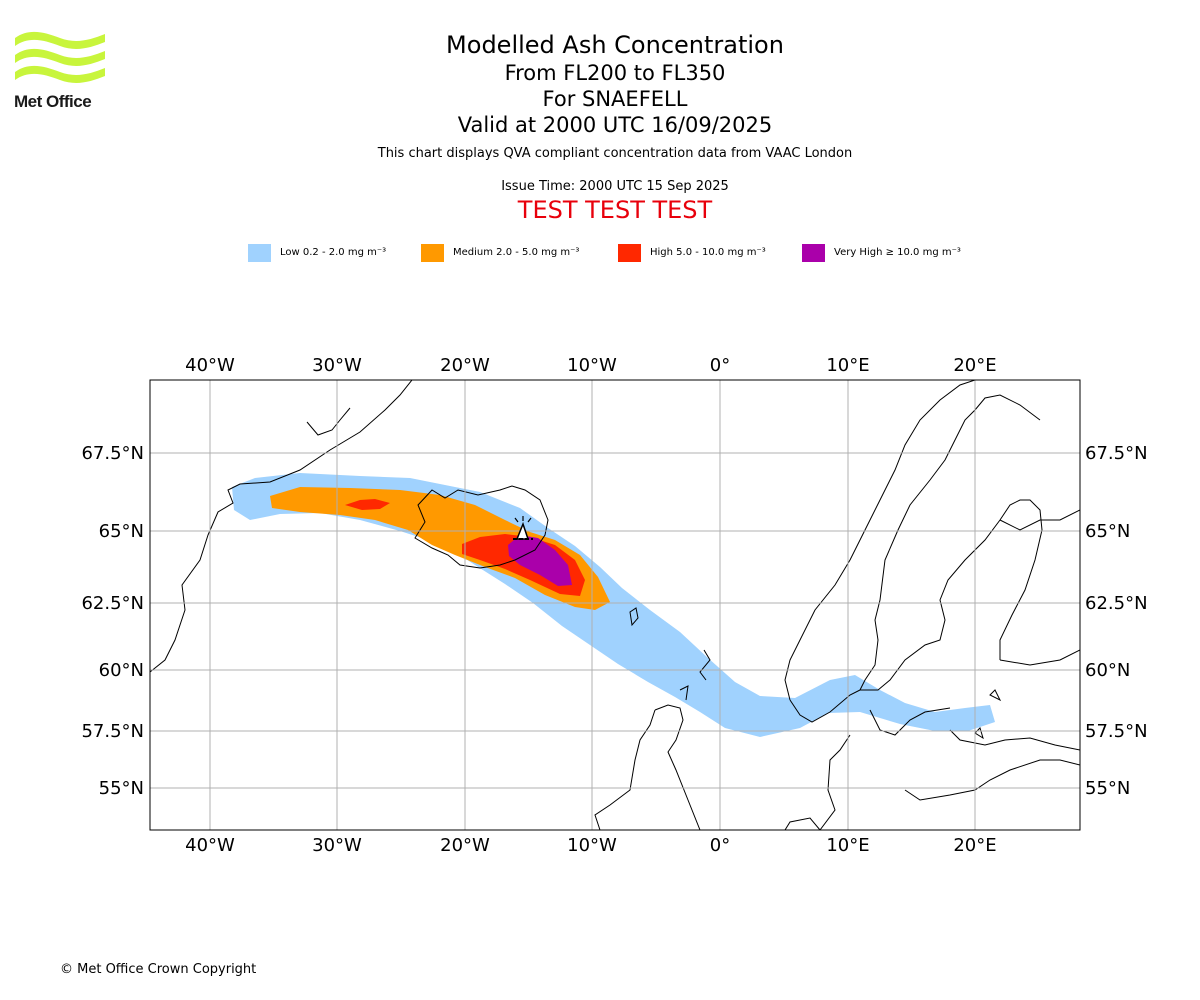 The height and width of the screenshot is (1000, 1200). I want to click on longitude-labels-bottom: 40°W 30°W 20°W 10°W 0° 10°E 20°E, so click(590, 845).